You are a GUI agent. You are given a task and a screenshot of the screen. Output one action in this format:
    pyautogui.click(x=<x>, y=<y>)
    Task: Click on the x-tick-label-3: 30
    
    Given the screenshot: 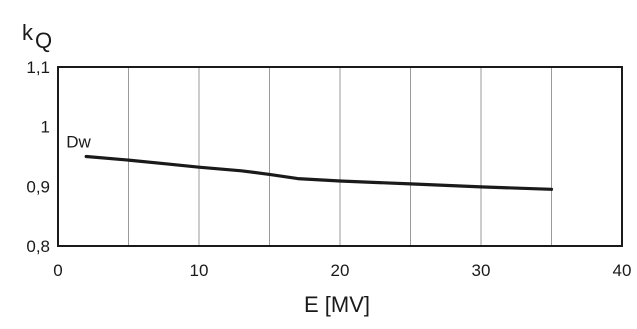 What is the action you would take?
    pyautogui.click(x=481, y=270)
    